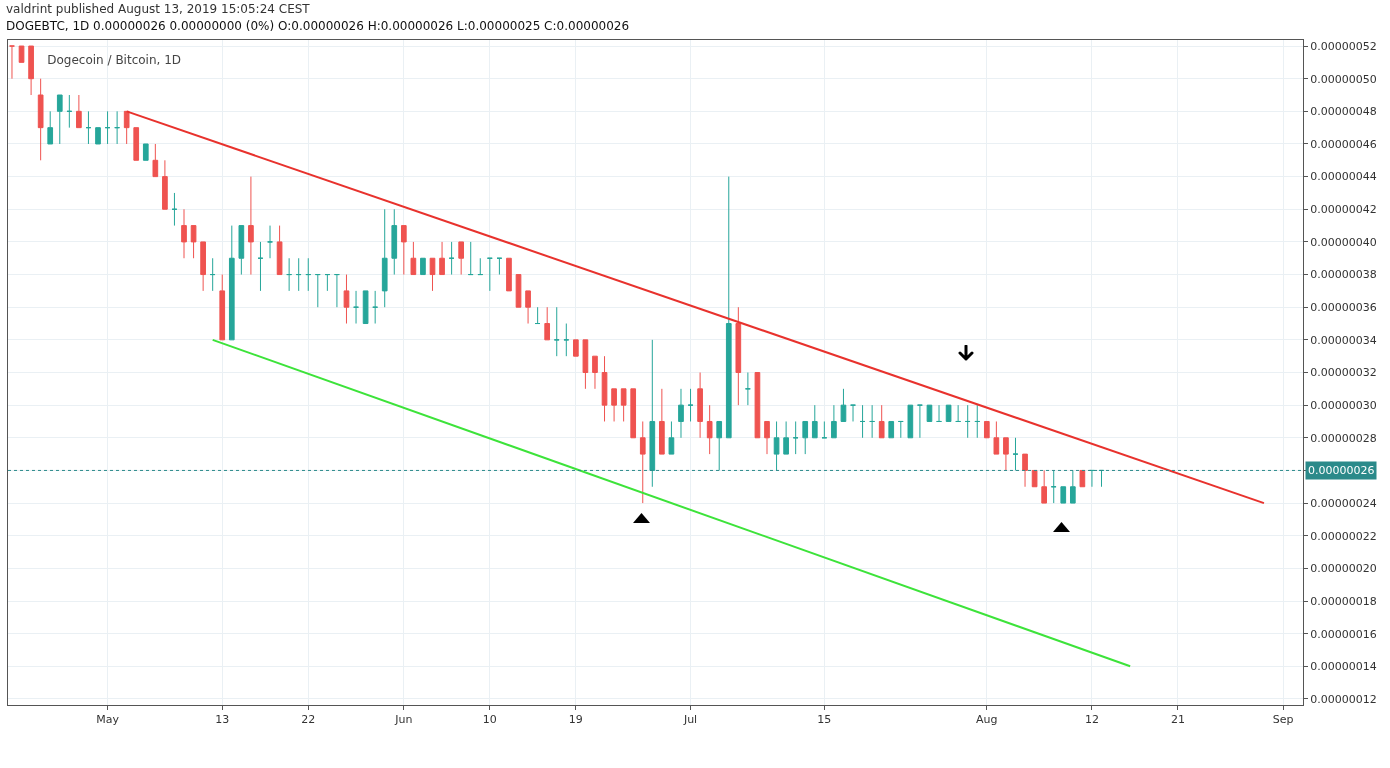  Describe the element at coordinates (1343, 177) in the screenshot. I see `y-tick-label: 0.00000044` at that location.